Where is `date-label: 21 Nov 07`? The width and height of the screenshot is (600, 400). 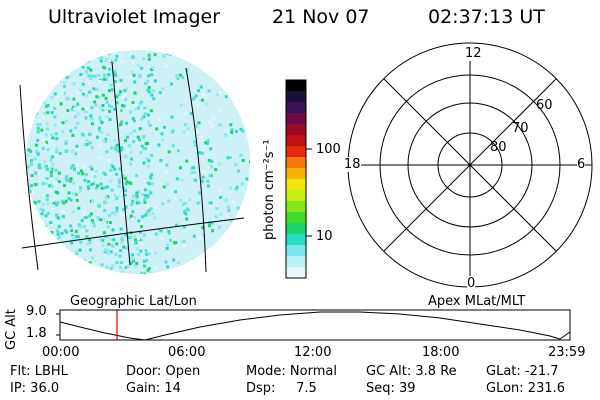 date-label: 21 Nov 07 is located at coordinates (321, 17).